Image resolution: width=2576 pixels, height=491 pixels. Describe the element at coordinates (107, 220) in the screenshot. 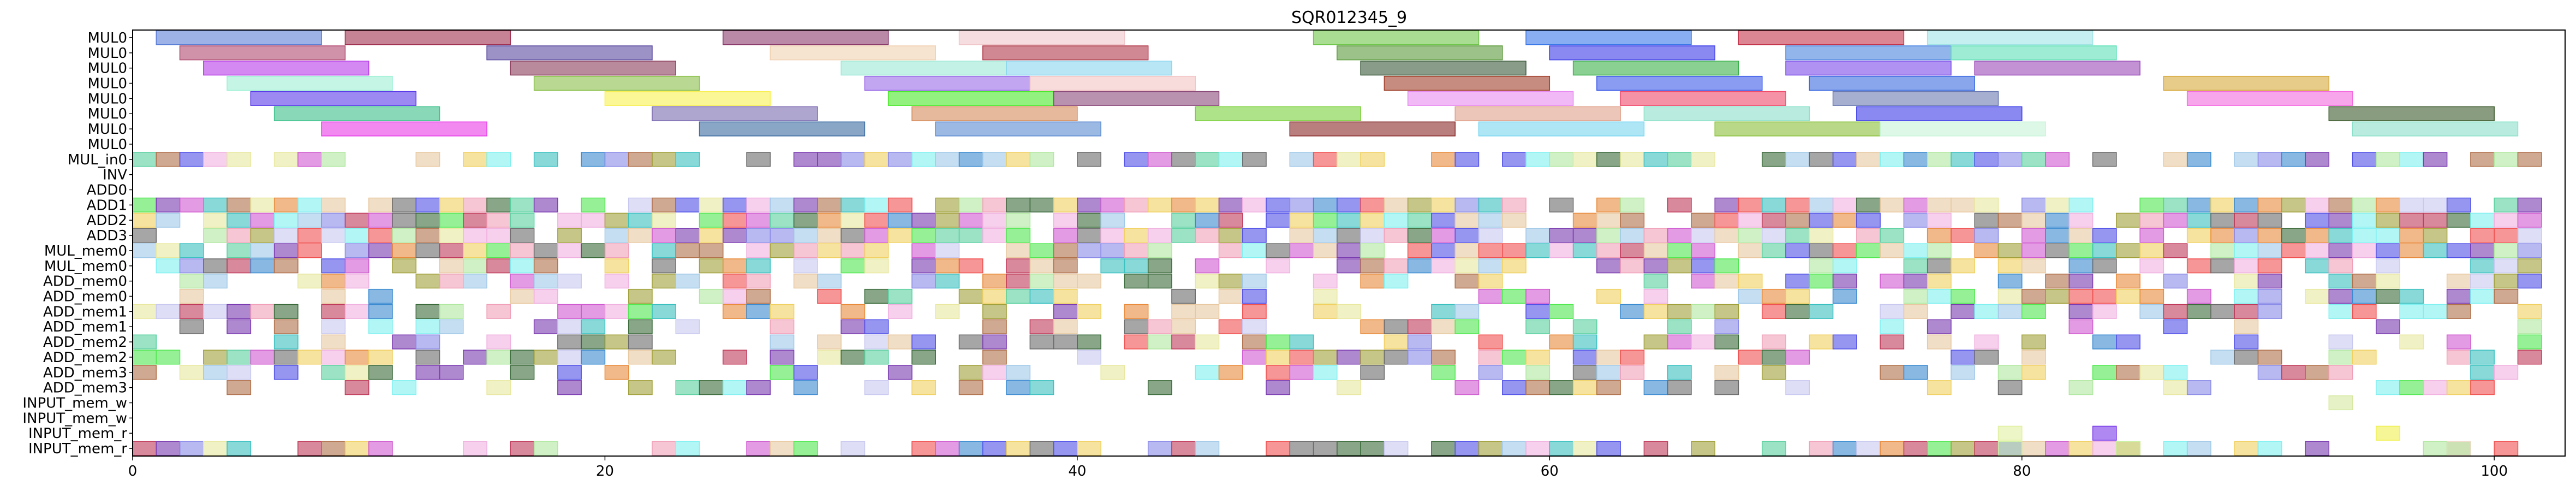

I see `y-tick-label: ADD2` at that location.